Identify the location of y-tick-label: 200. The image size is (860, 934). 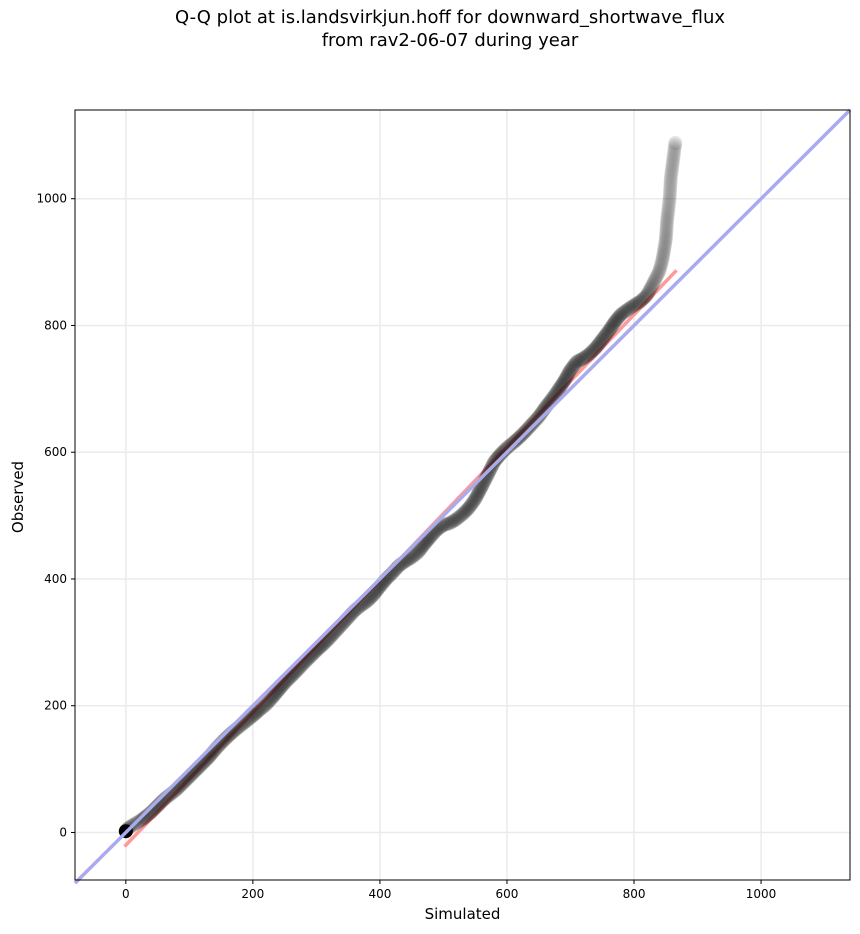
(55, 706).